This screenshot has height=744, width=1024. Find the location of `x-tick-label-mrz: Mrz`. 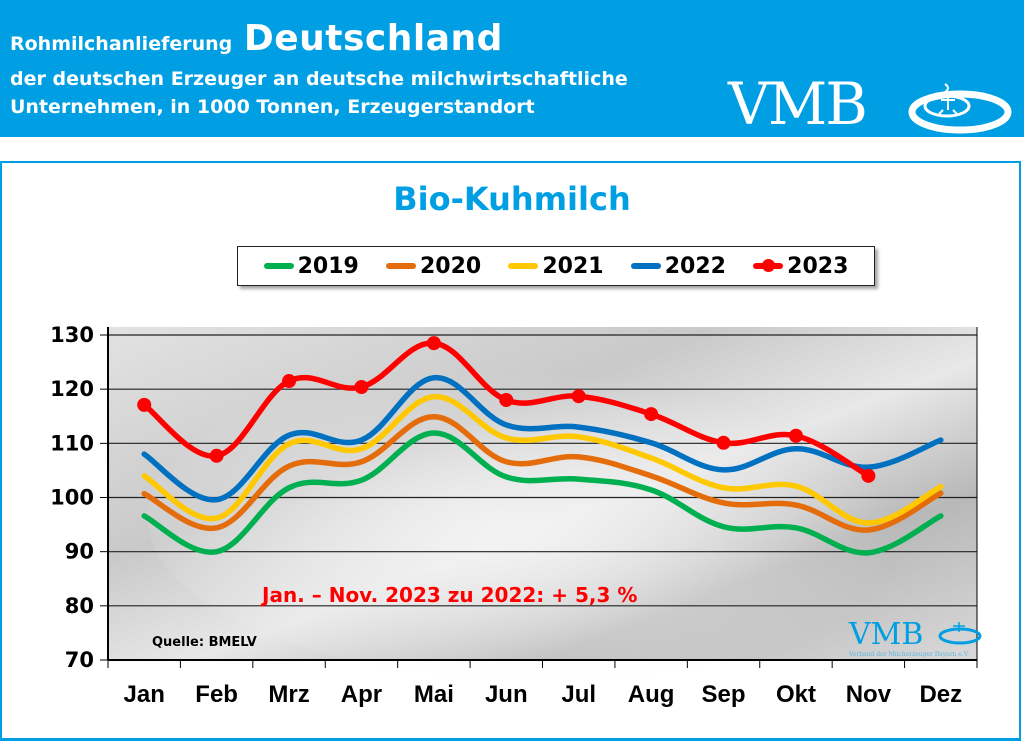

x-tick-label-mrz: Mrz is located at coordinates (288, 694).